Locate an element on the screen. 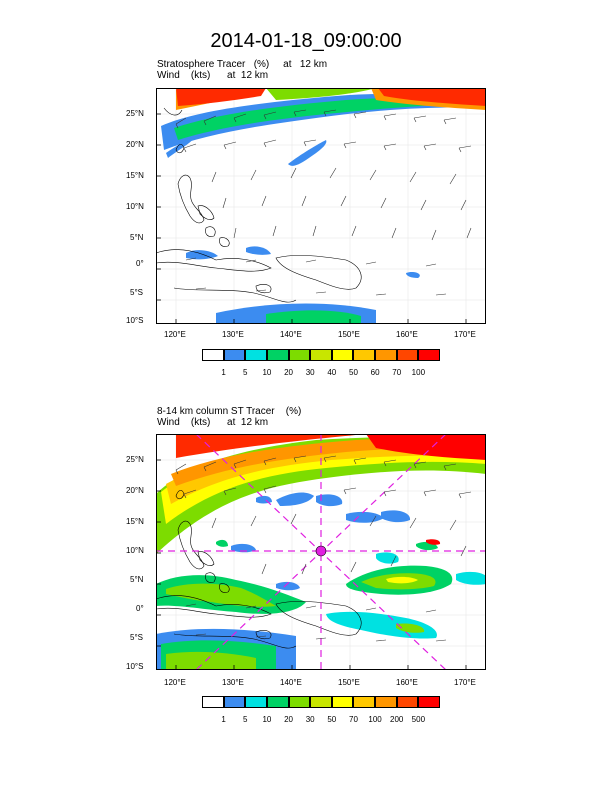 This screenshot has width=612, height=792. panel1-lat-label: 5°N is located at coordinates (137, 237).